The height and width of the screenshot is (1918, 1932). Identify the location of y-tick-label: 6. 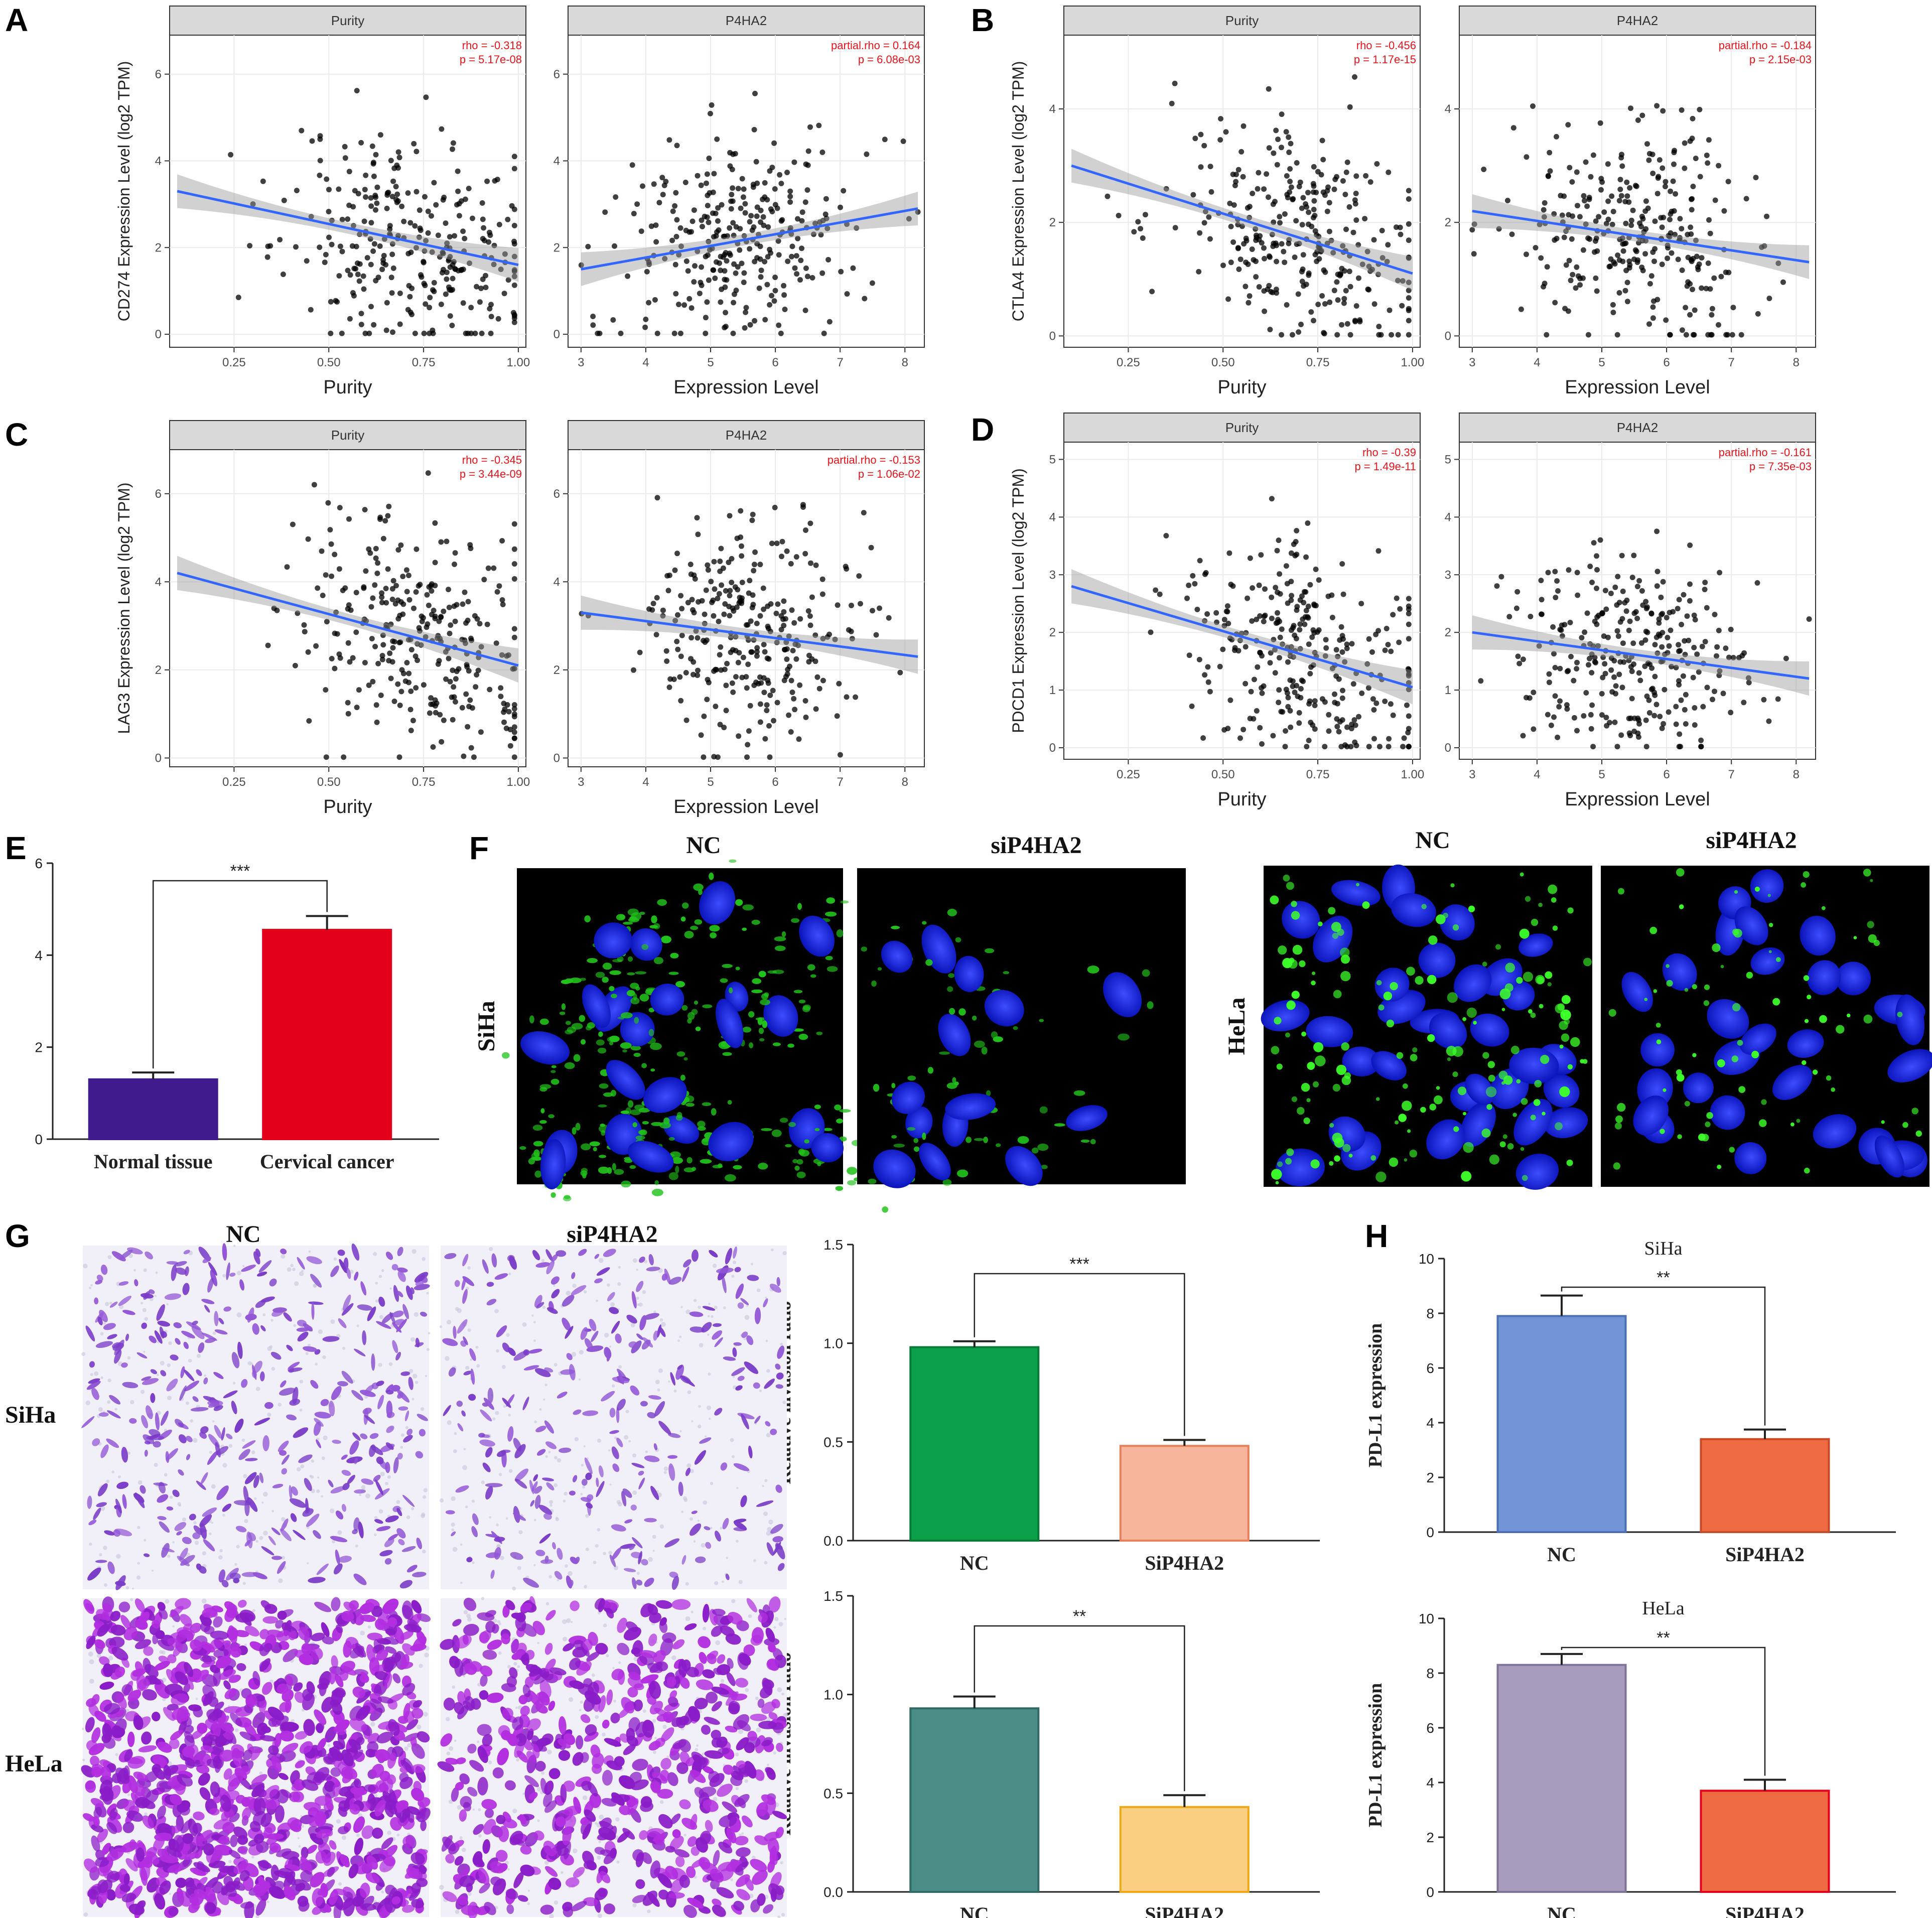
(1430, 1368).